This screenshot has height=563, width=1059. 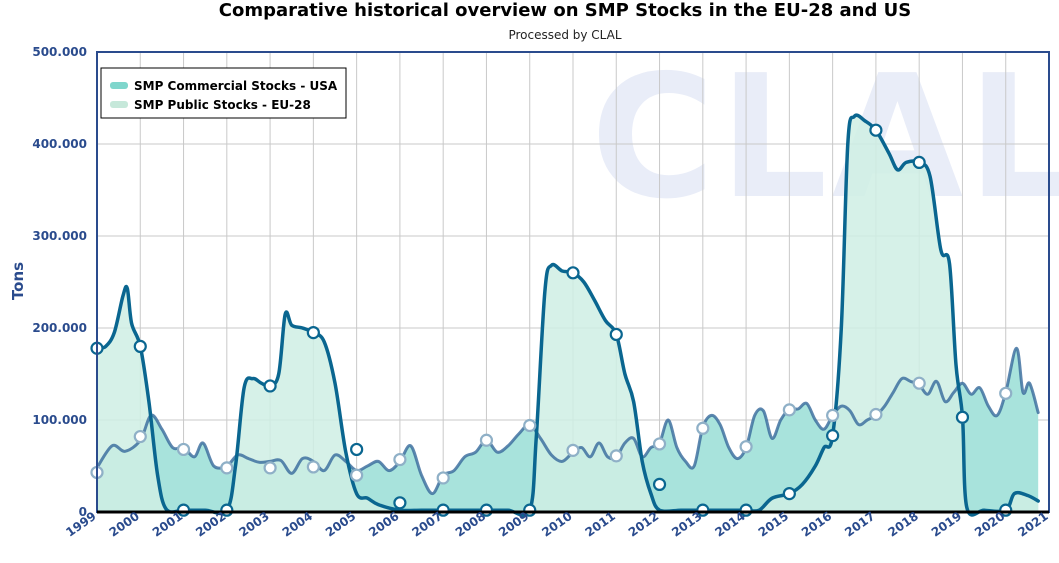 I want to click on y-tick-label: 400.000, so click(x=59, y=144).